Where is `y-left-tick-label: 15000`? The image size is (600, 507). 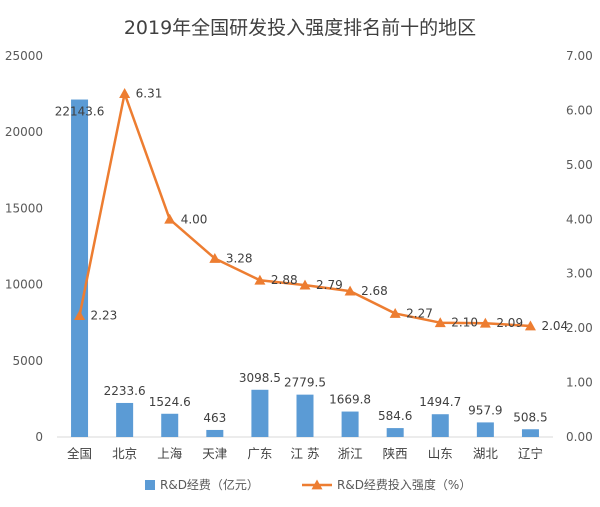 y-left-tick-label: 15000 is located at coordinates (24, 208).